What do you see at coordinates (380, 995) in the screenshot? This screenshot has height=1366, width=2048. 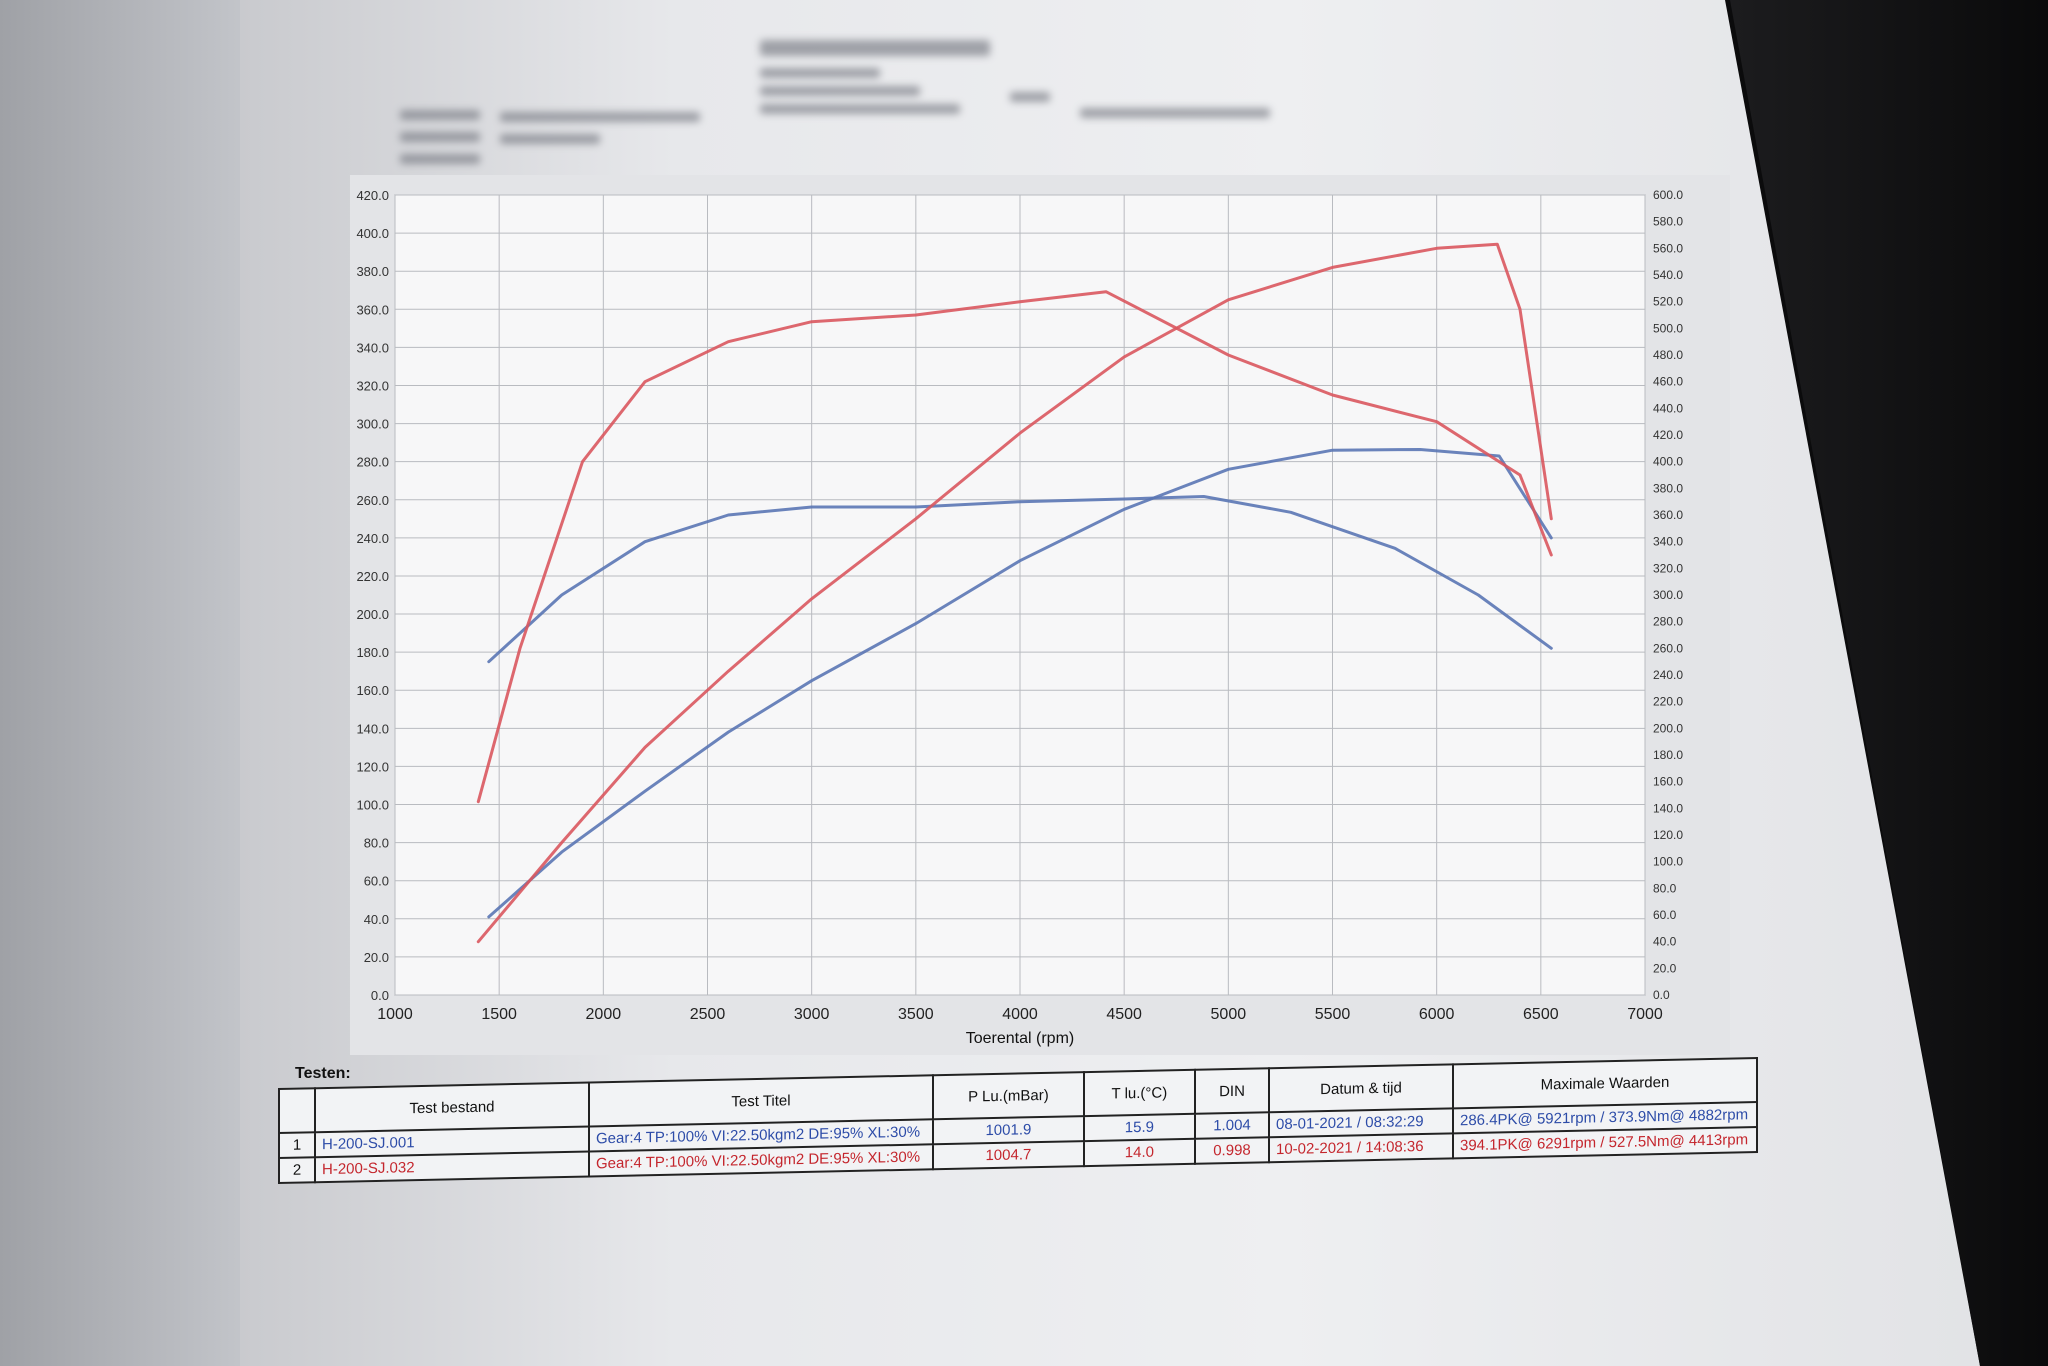 I see `y-left-tick-label: 0.0` at bounding box center [380, 995].